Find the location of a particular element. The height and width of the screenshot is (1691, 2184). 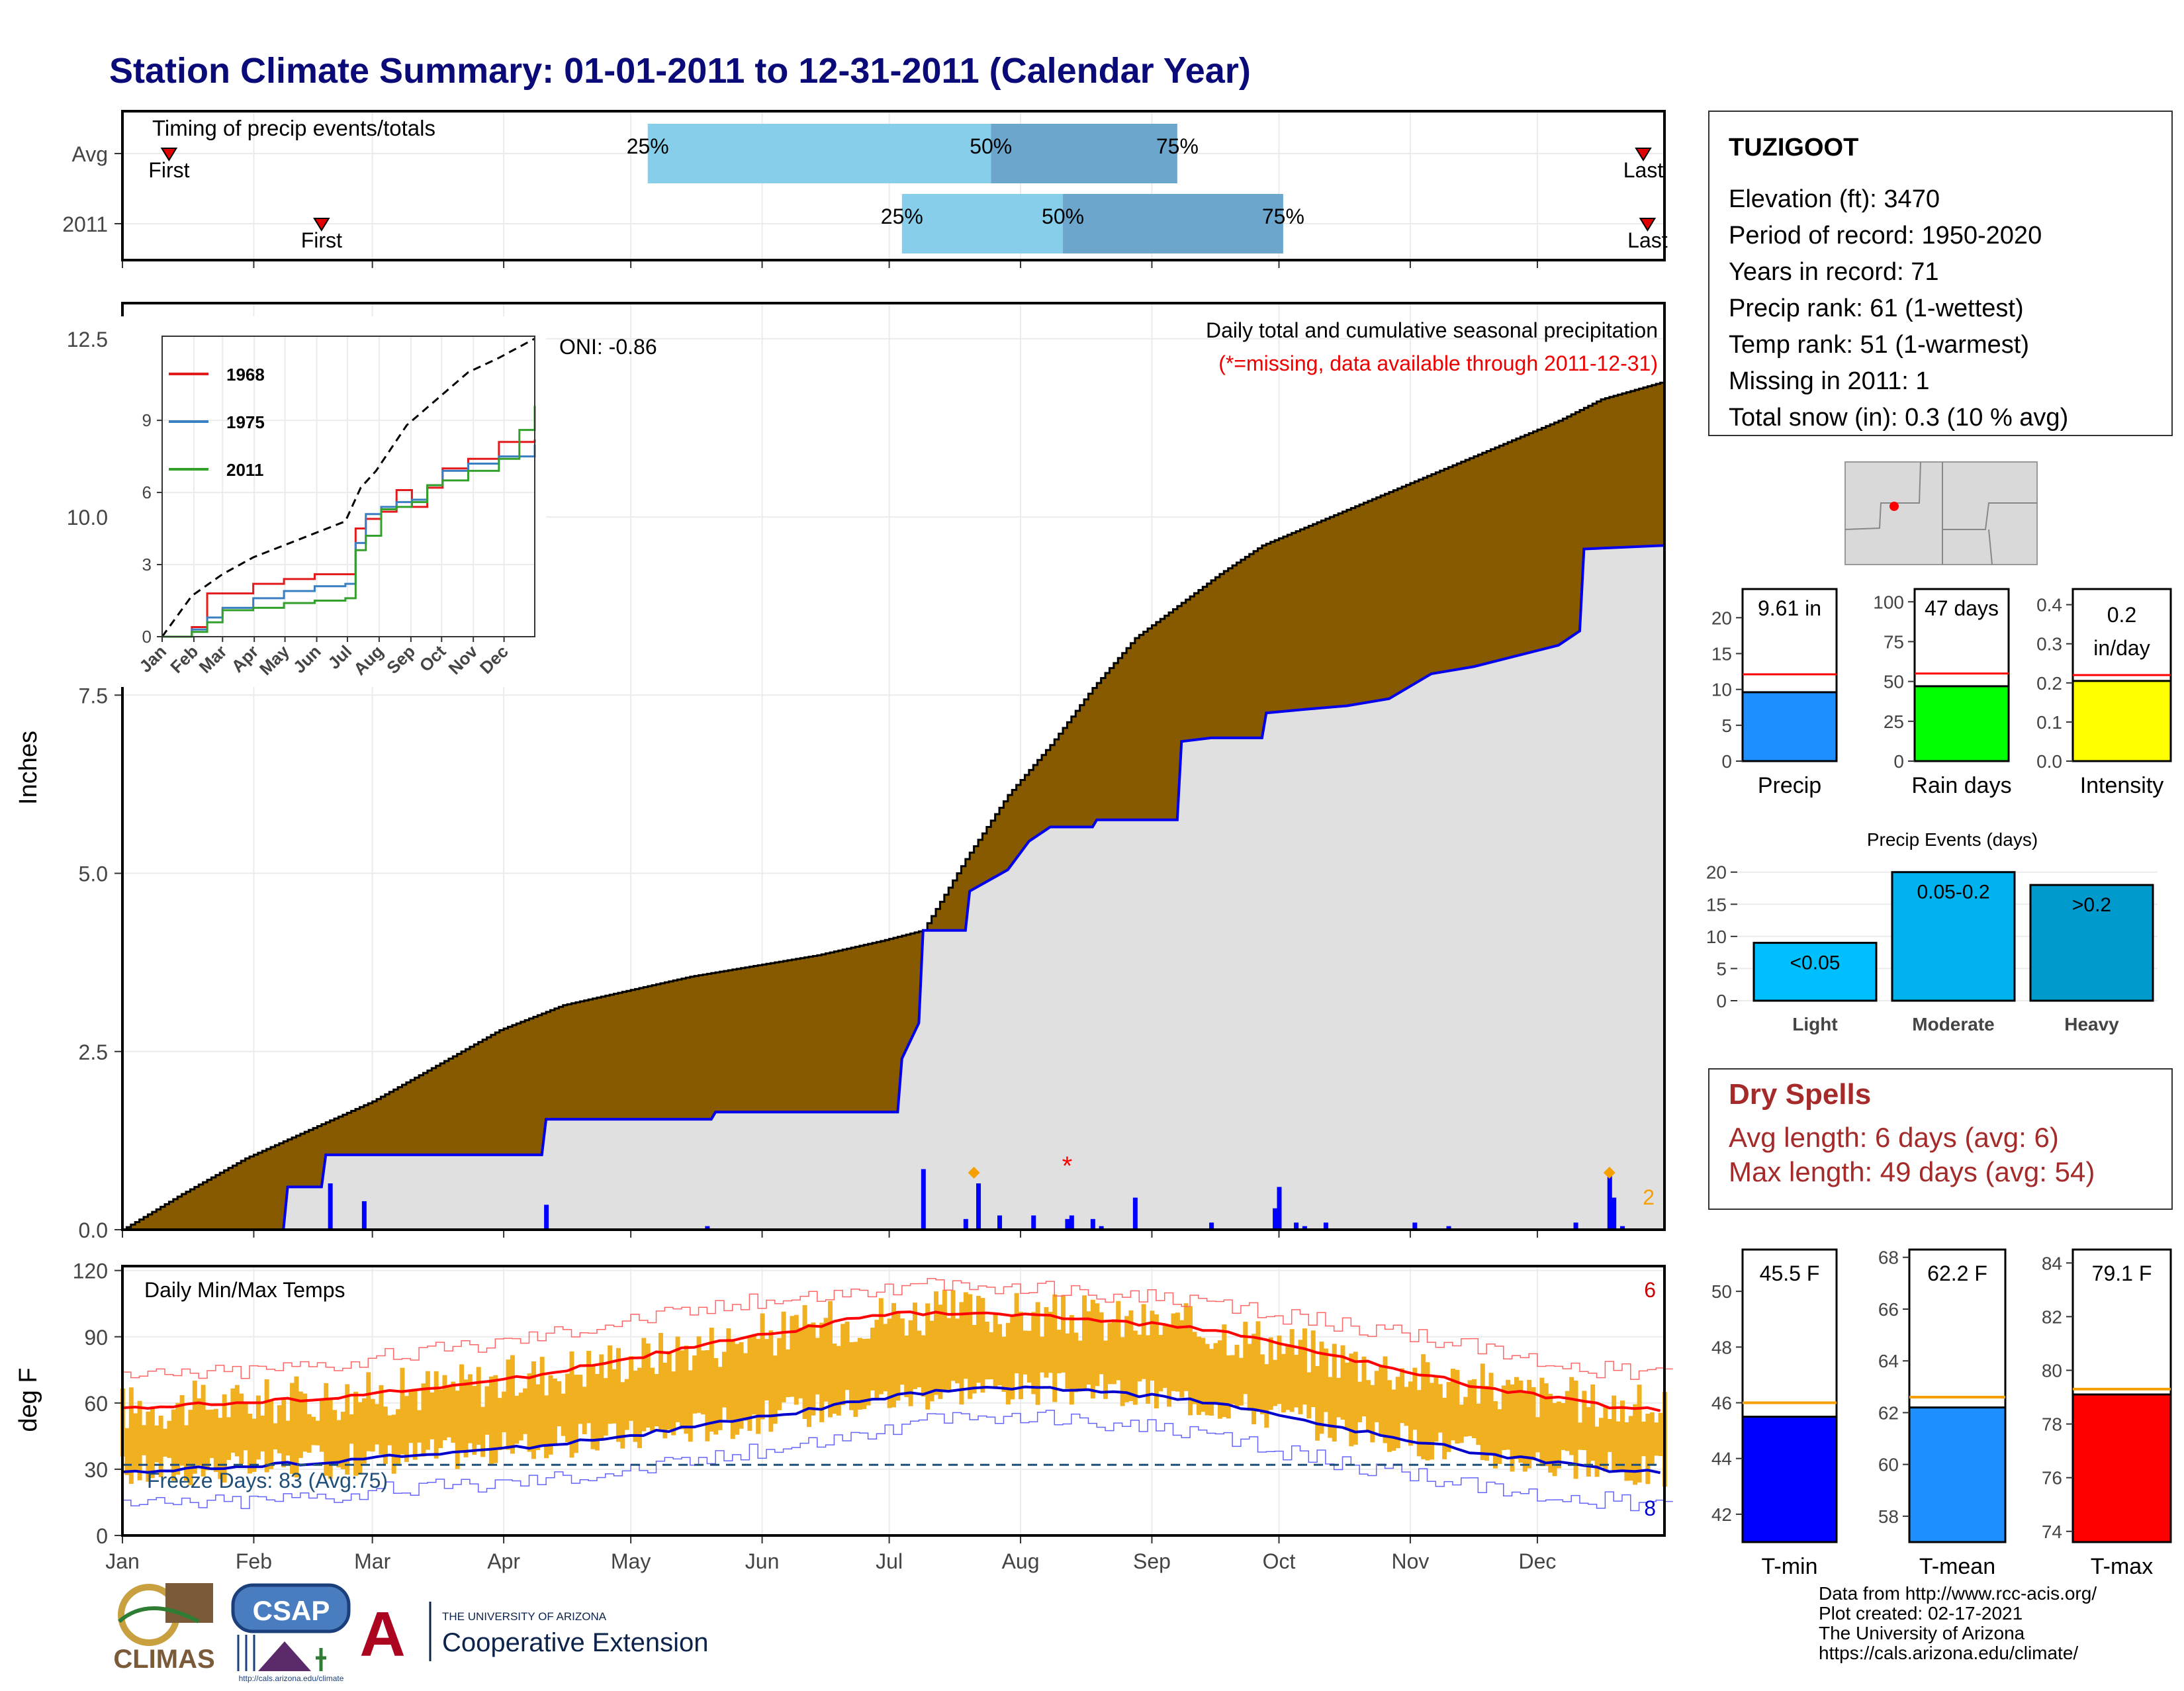

inset-y-tick-label: 6 is located at coordinates (147, 492).